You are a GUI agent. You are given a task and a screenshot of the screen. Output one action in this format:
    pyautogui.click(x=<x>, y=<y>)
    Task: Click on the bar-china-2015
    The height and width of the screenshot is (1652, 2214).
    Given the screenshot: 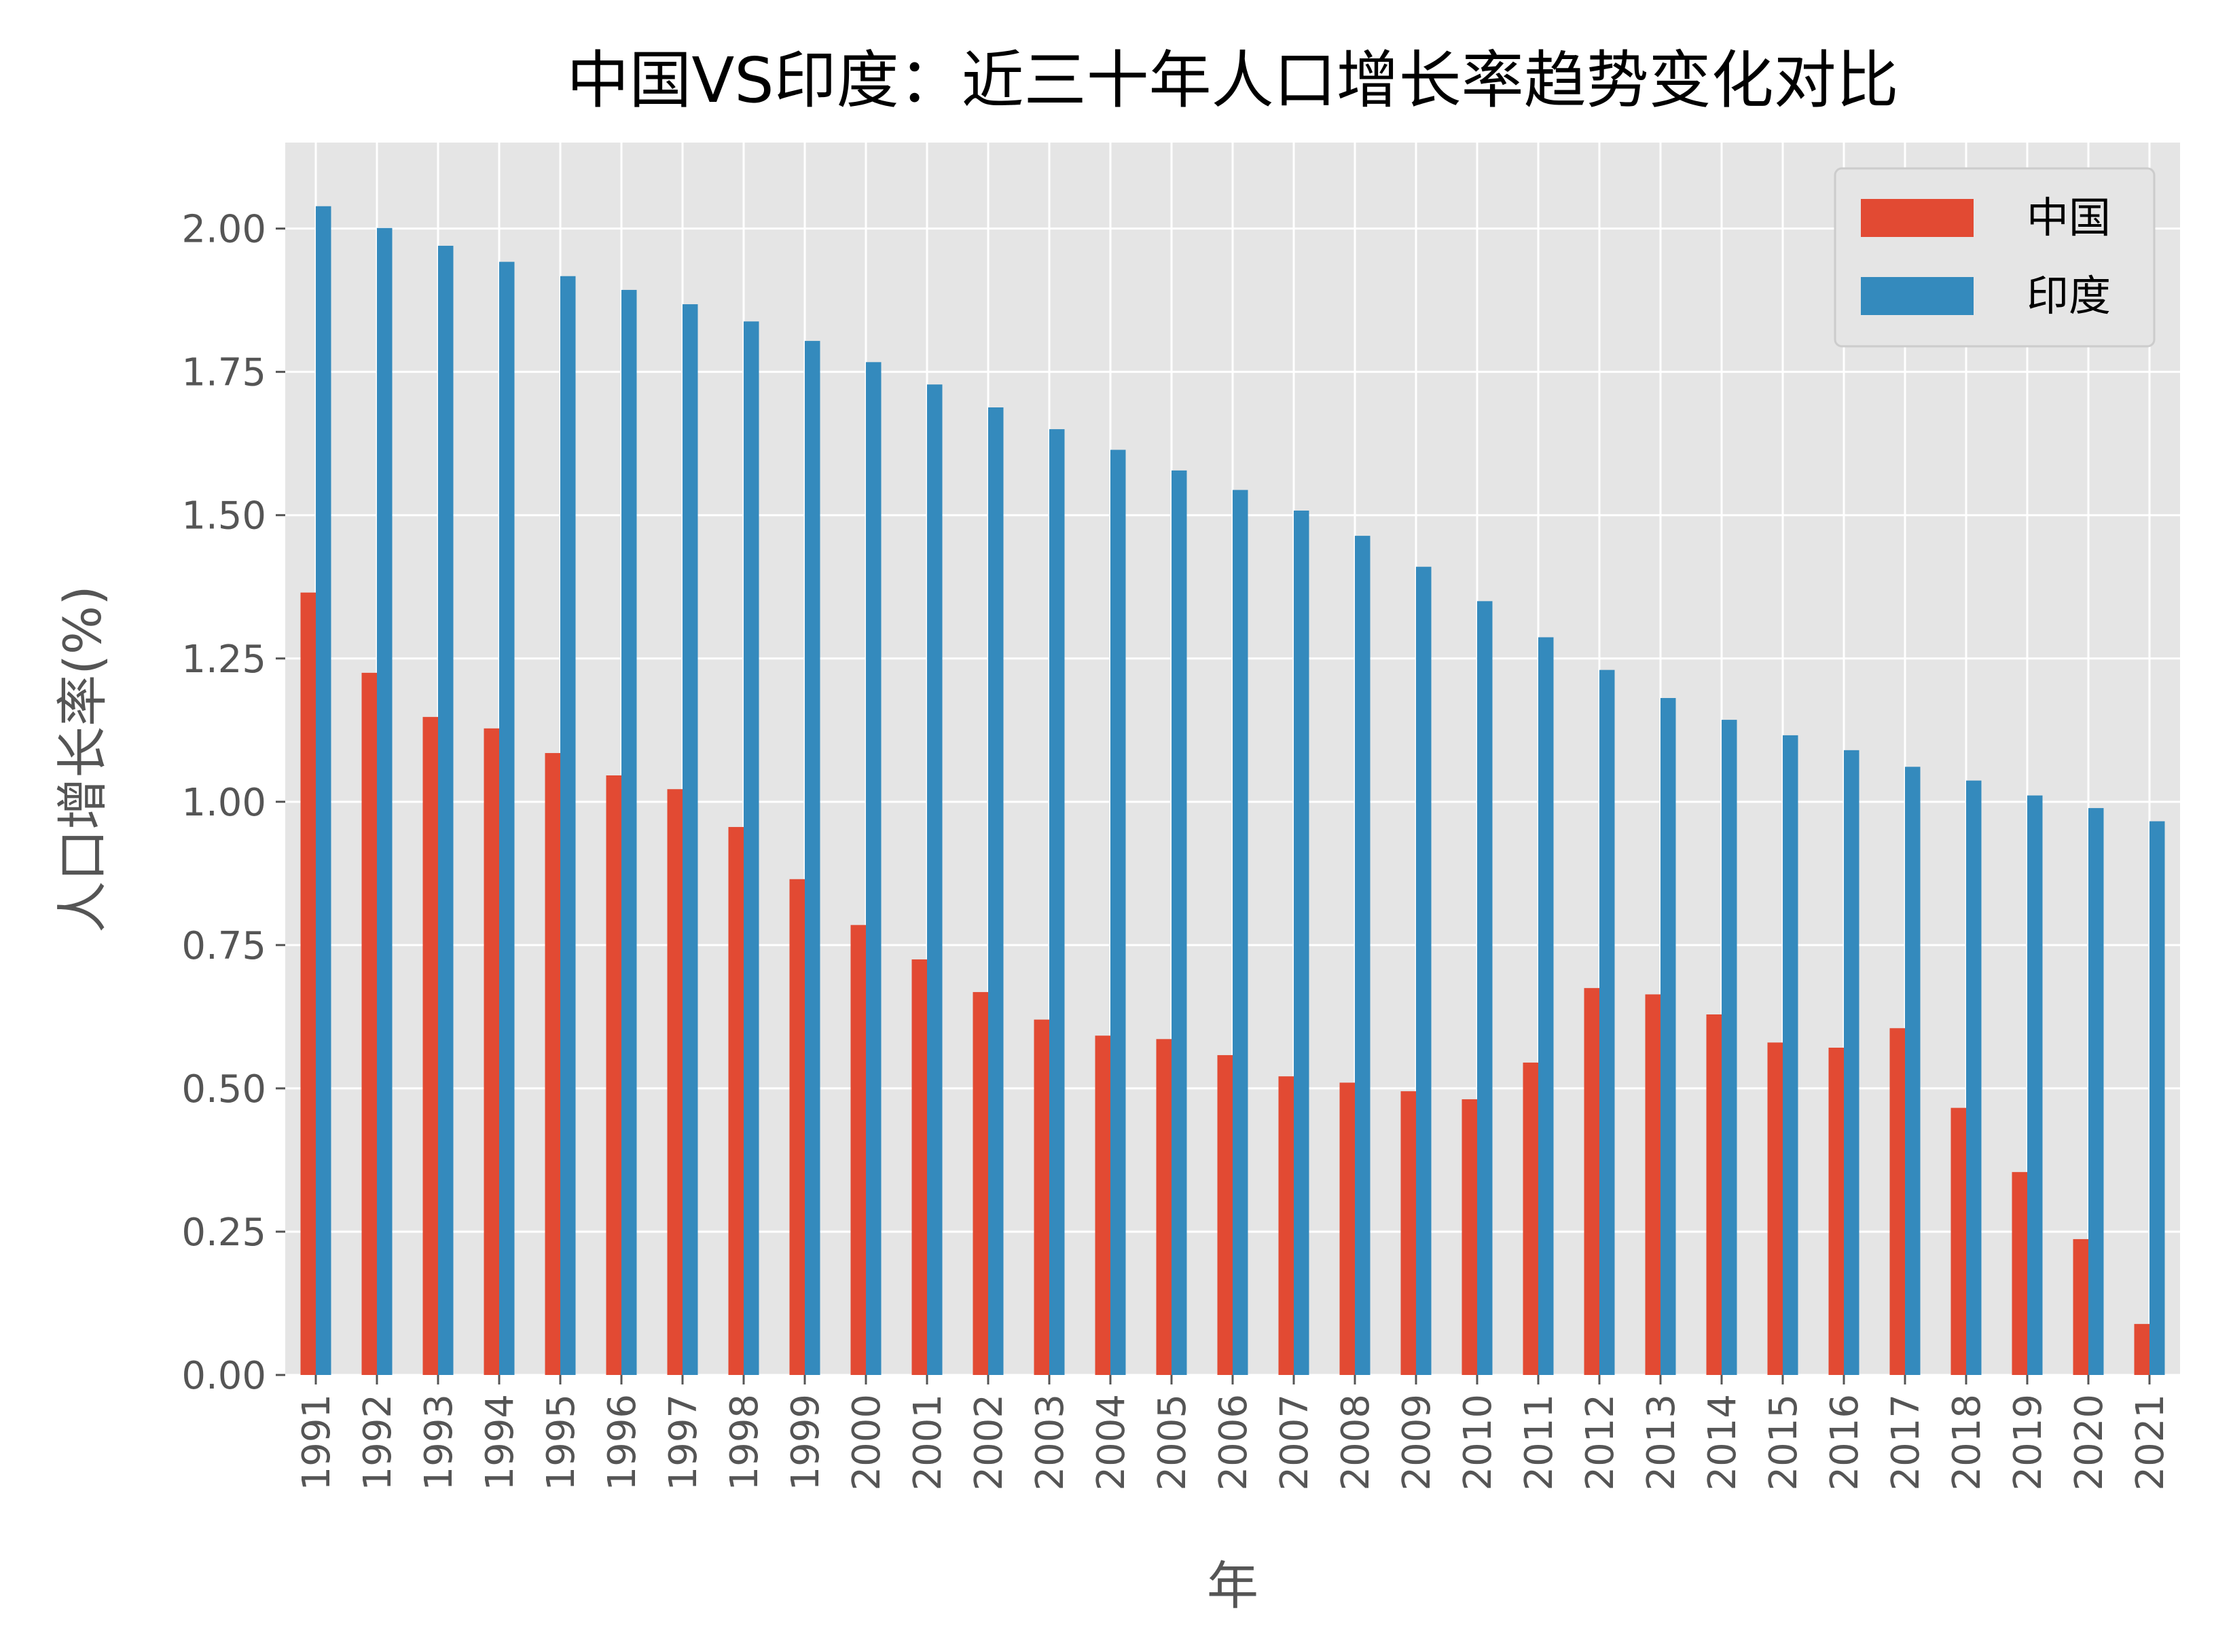 What is the action you would take?
    pyautogui.click(x=1775, y=1209)
    